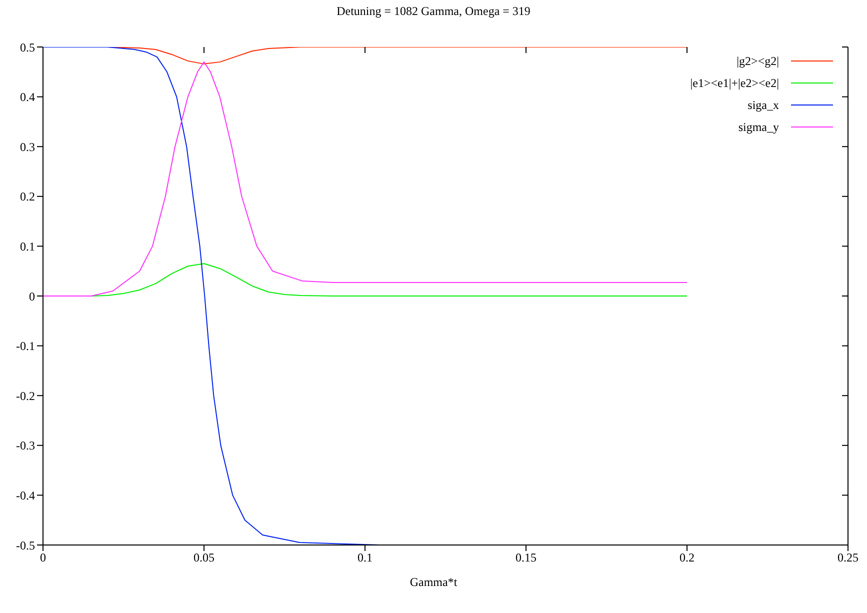 The height and width of the screenshot is (613, 867). What do you see at coordinates (25, 445) in the screenshot?
I see `y-tick-label: -0.3` at bounding box center [25, 445].